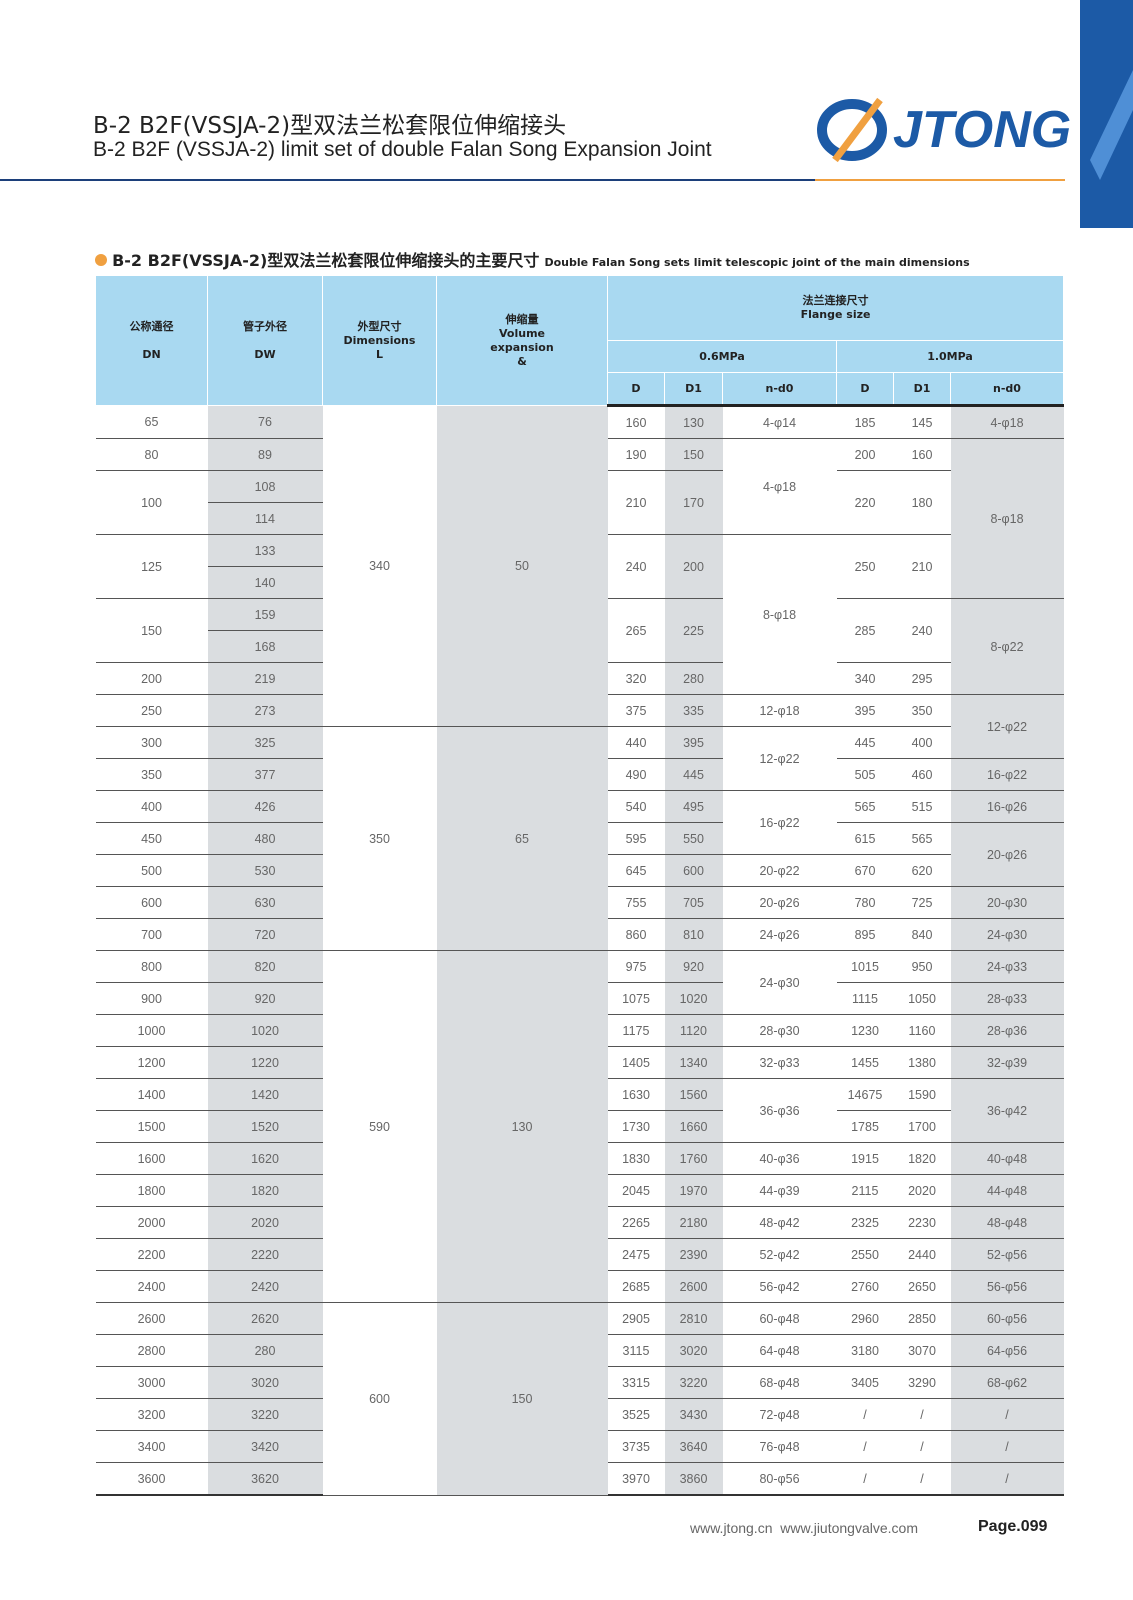 The height and width of the screenshot is (1600, 1133). Describe the element at coordinates (693, 1479) in the screenshot. I see `cell-d1-06: 3860` at that location.